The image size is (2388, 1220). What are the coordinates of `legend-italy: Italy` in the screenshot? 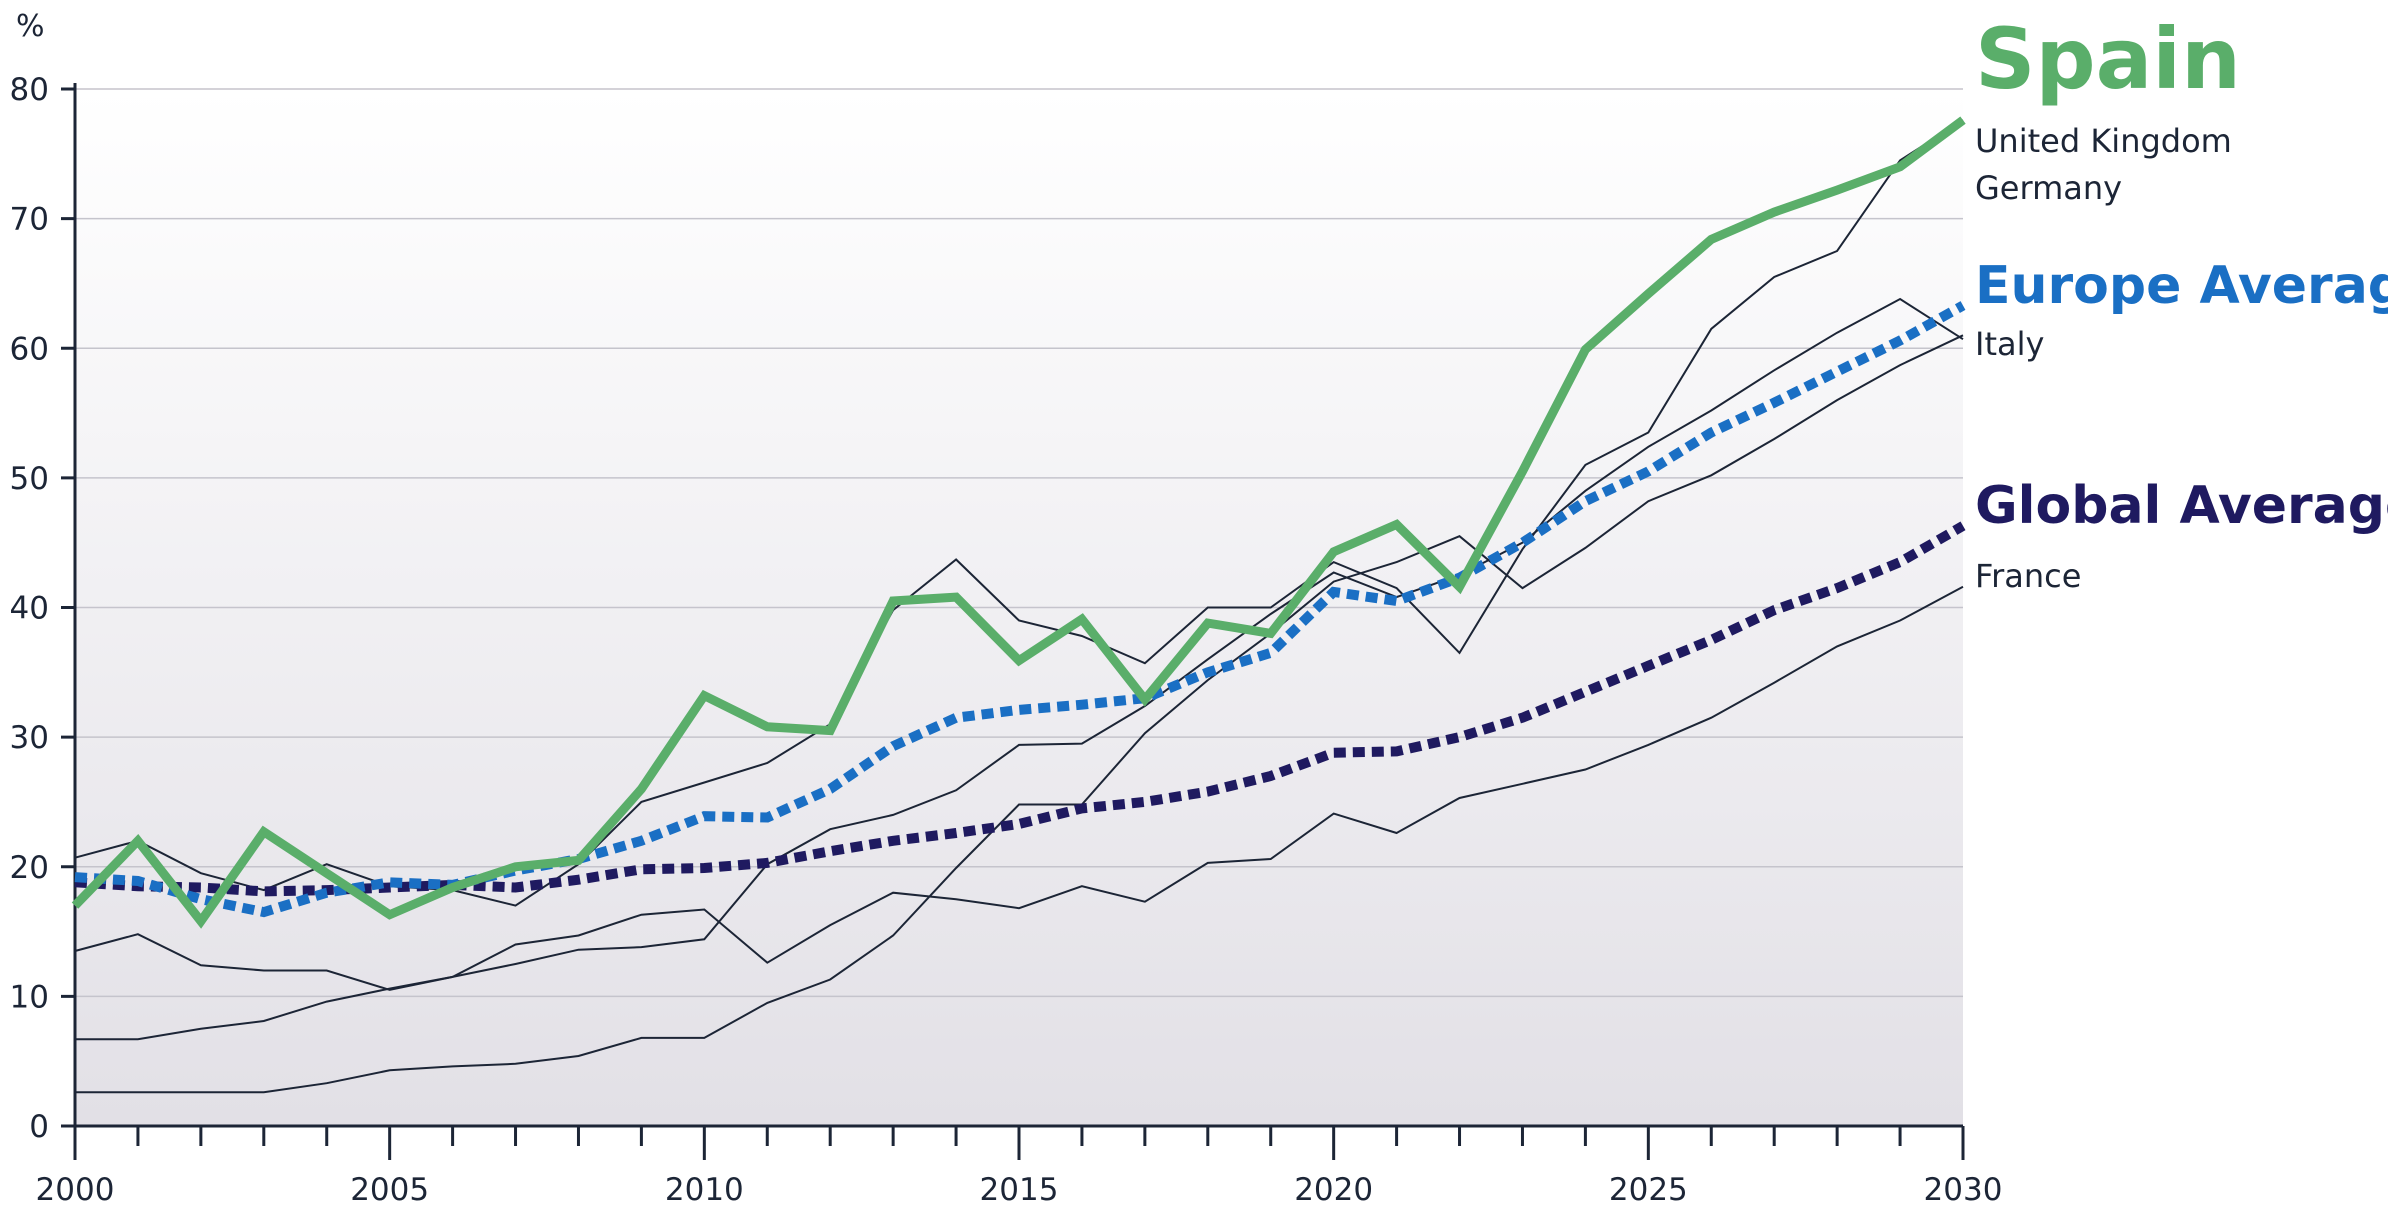 It's located at (2009, 344).